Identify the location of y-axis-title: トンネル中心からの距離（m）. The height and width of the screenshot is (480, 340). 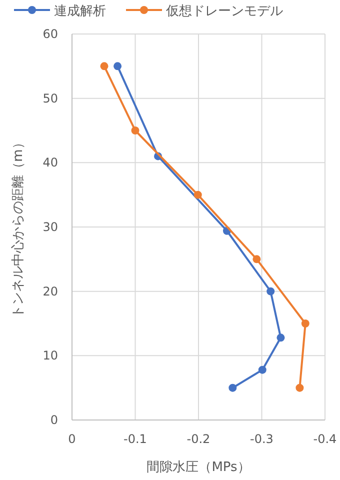
(18, 227).